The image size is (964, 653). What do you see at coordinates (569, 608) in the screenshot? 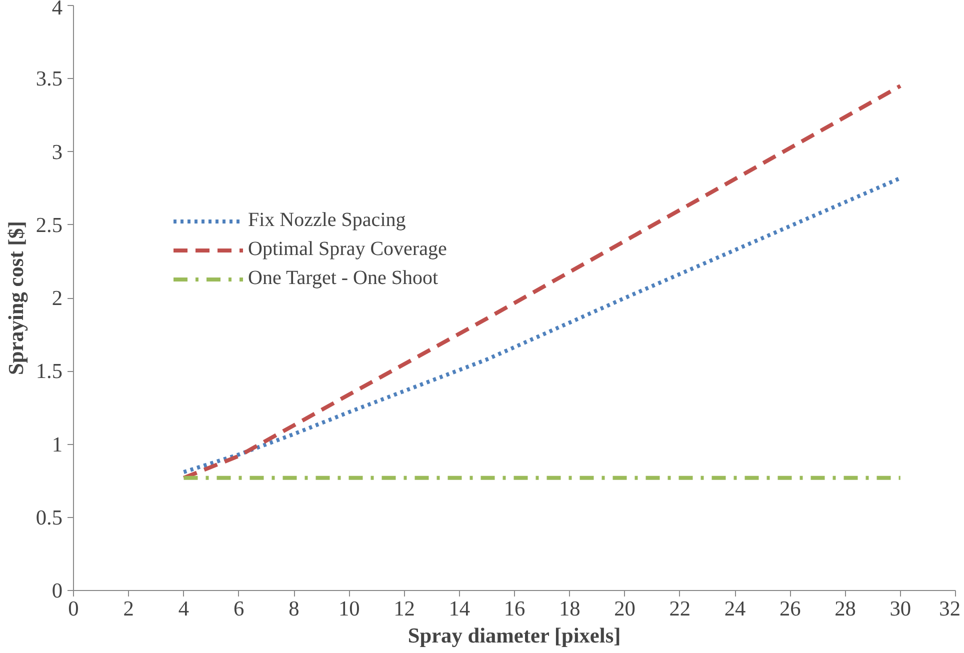
I see `x-tick-label: 18` at bounding box center [569, 608].